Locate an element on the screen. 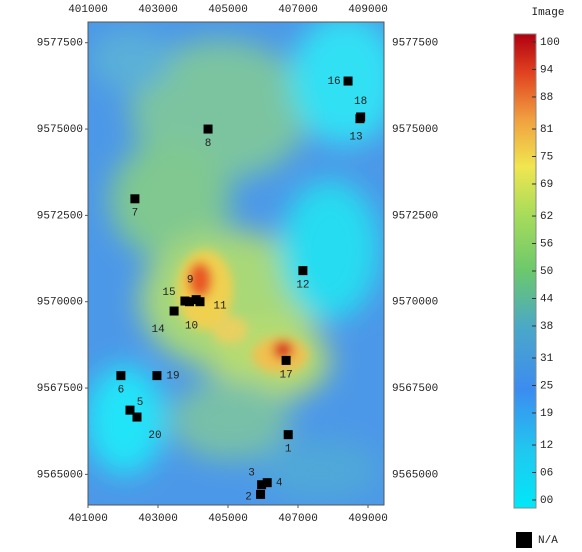 The image size is (582, 552). colorbar-label: 12 is located at coordinates (546, 446).